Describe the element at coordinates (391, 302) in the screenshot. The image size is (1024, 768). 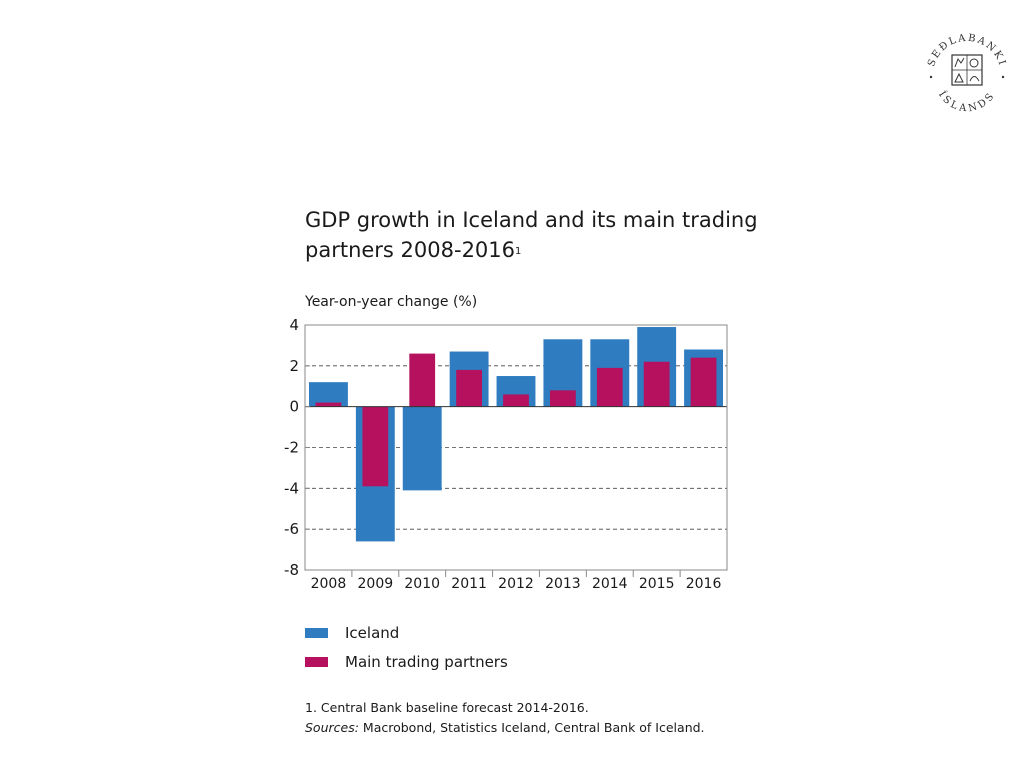
I see `y-axis-label: Year-on-year change (%)` at that location.